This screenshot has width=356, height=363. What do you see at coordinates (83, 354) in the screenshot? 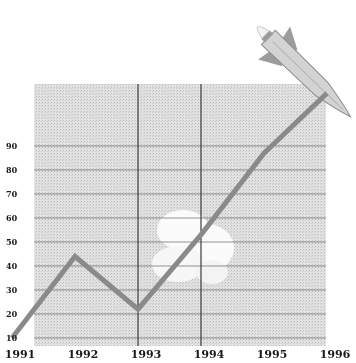
I see `x-tick-label: 1992` at bounding box center [83, 354].